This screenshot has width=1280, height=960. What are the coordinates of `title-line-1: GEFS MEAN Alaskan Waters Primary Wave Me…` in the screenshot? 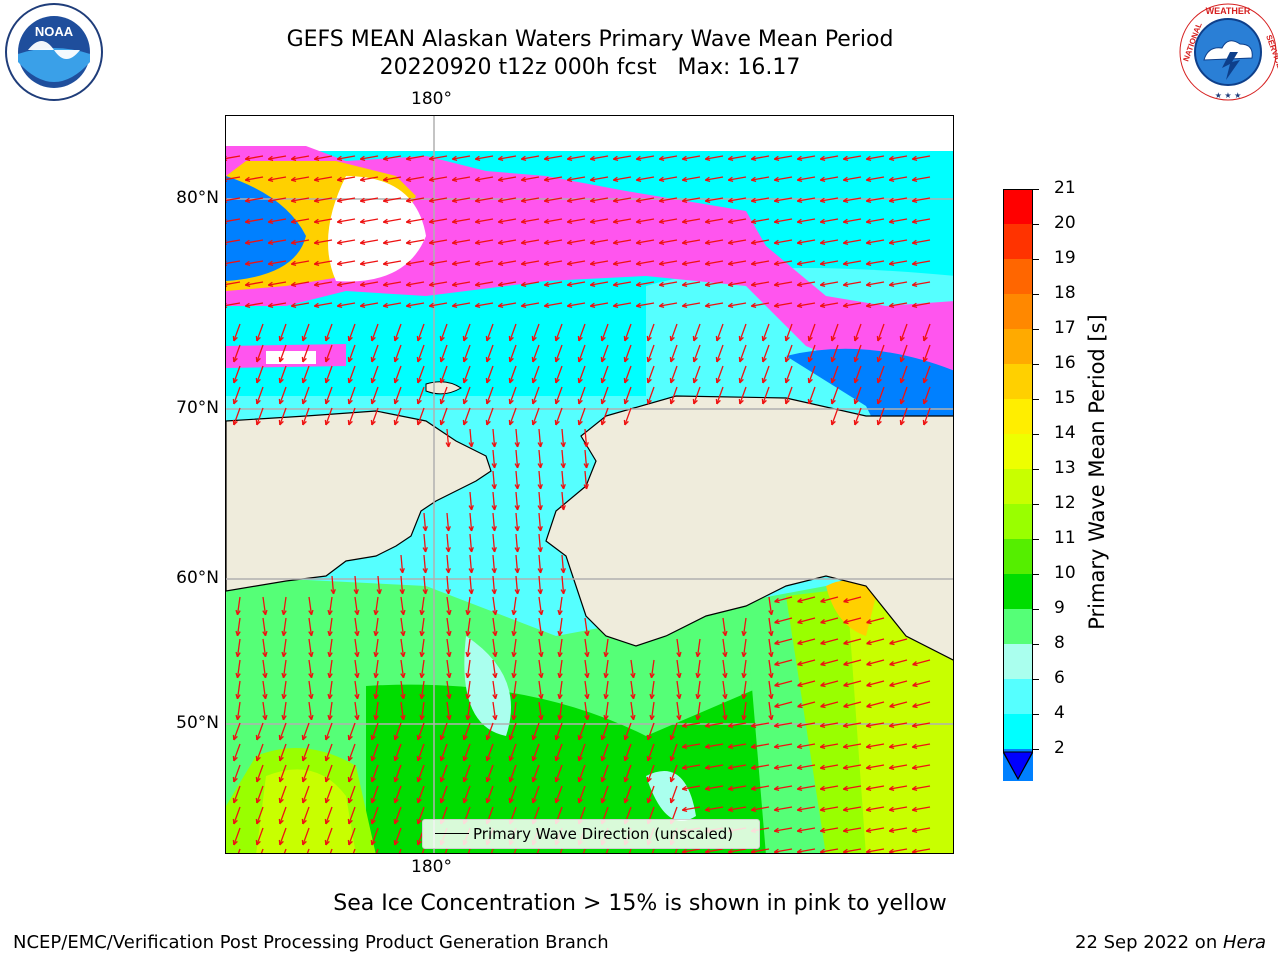 It's located at (590, 39).